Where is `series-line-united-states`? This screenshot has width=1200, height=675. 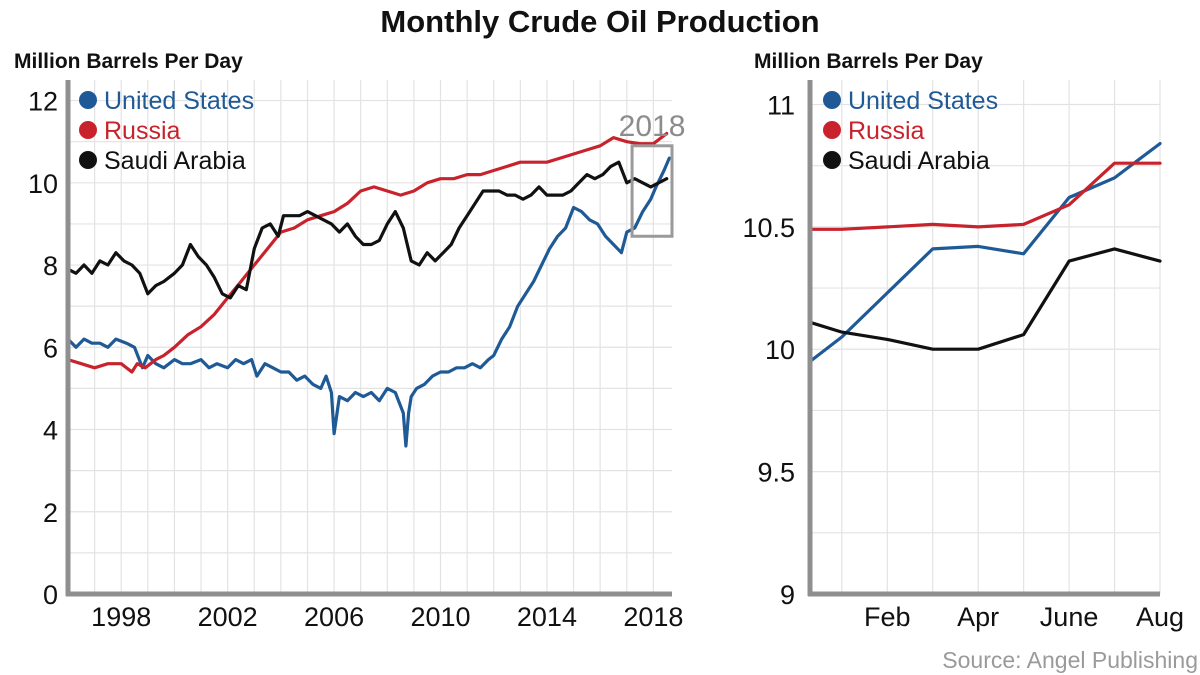 series-line-united-states is located at coordinates (985, 253).